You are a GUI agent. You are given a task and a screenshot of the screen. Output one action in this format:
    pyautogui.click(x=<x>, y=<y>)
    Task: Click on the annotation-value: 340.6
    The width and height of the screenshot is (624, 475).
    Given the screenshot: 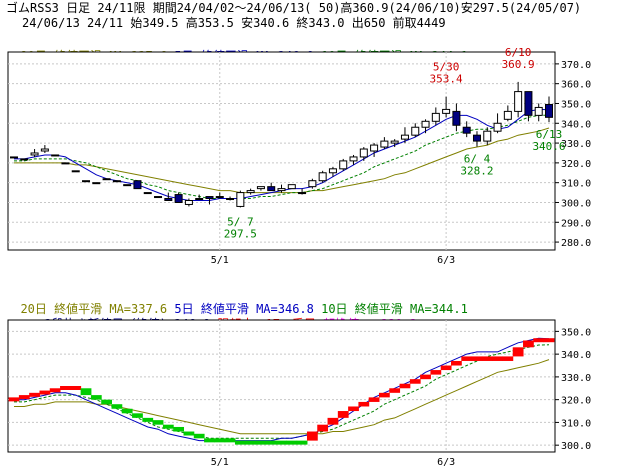 What is the action you would take?
    pyautogui.click(x=548, y=146)
    